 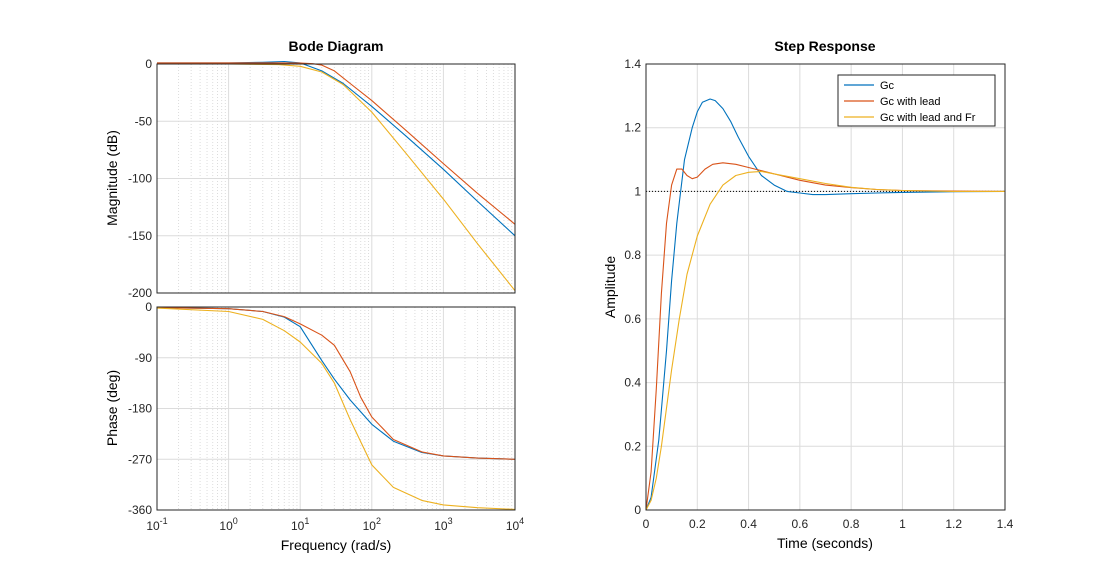 What do you see at coordinates (632, 128) in the screenshot?
I see `step-y-tick-label: 1.2` at bounding box center [632, 128].